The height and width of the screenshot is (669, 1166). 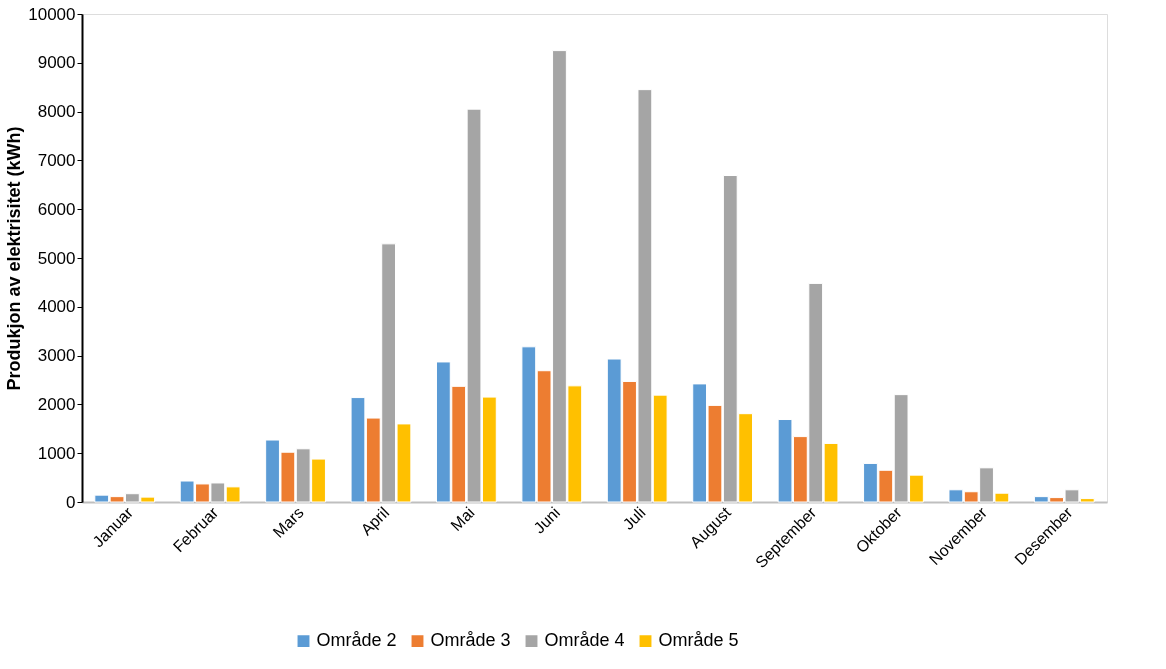 What do you see at coordinates (14, 258) in the screenshot?
I see `y-axis-title: Produkjon av elektrisitet (kWh)` at bounding box center [14, 258].